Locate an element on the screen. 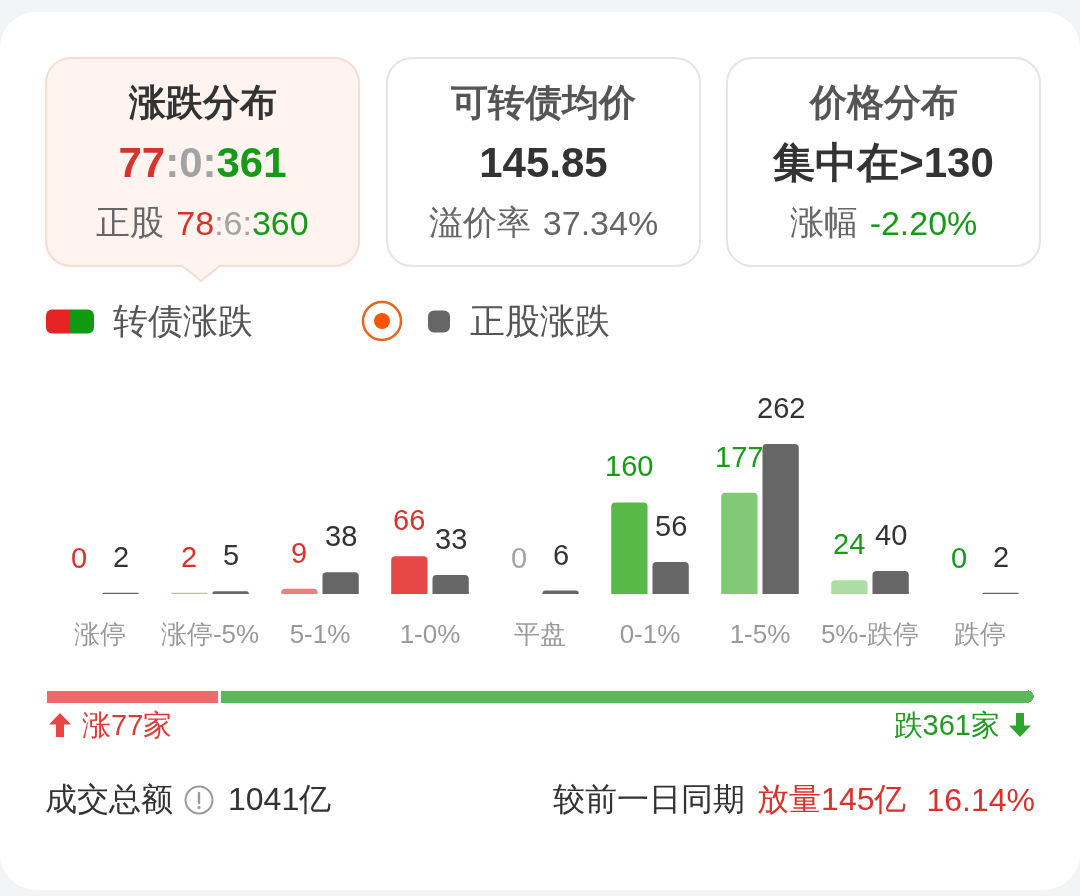 Image resolution: width=1080 pixels, height=896 pixels. x-tick-label: 平盘 is located at coordinates (540, 634).